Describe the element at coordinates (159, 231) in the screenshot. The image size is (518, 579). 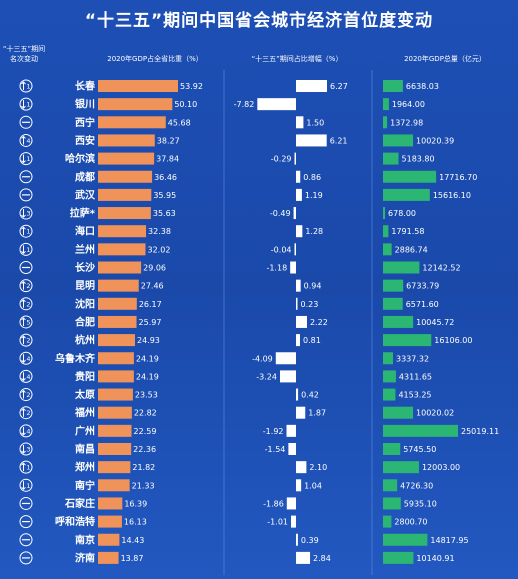
I see `share-value-label: 32.38` at that location.